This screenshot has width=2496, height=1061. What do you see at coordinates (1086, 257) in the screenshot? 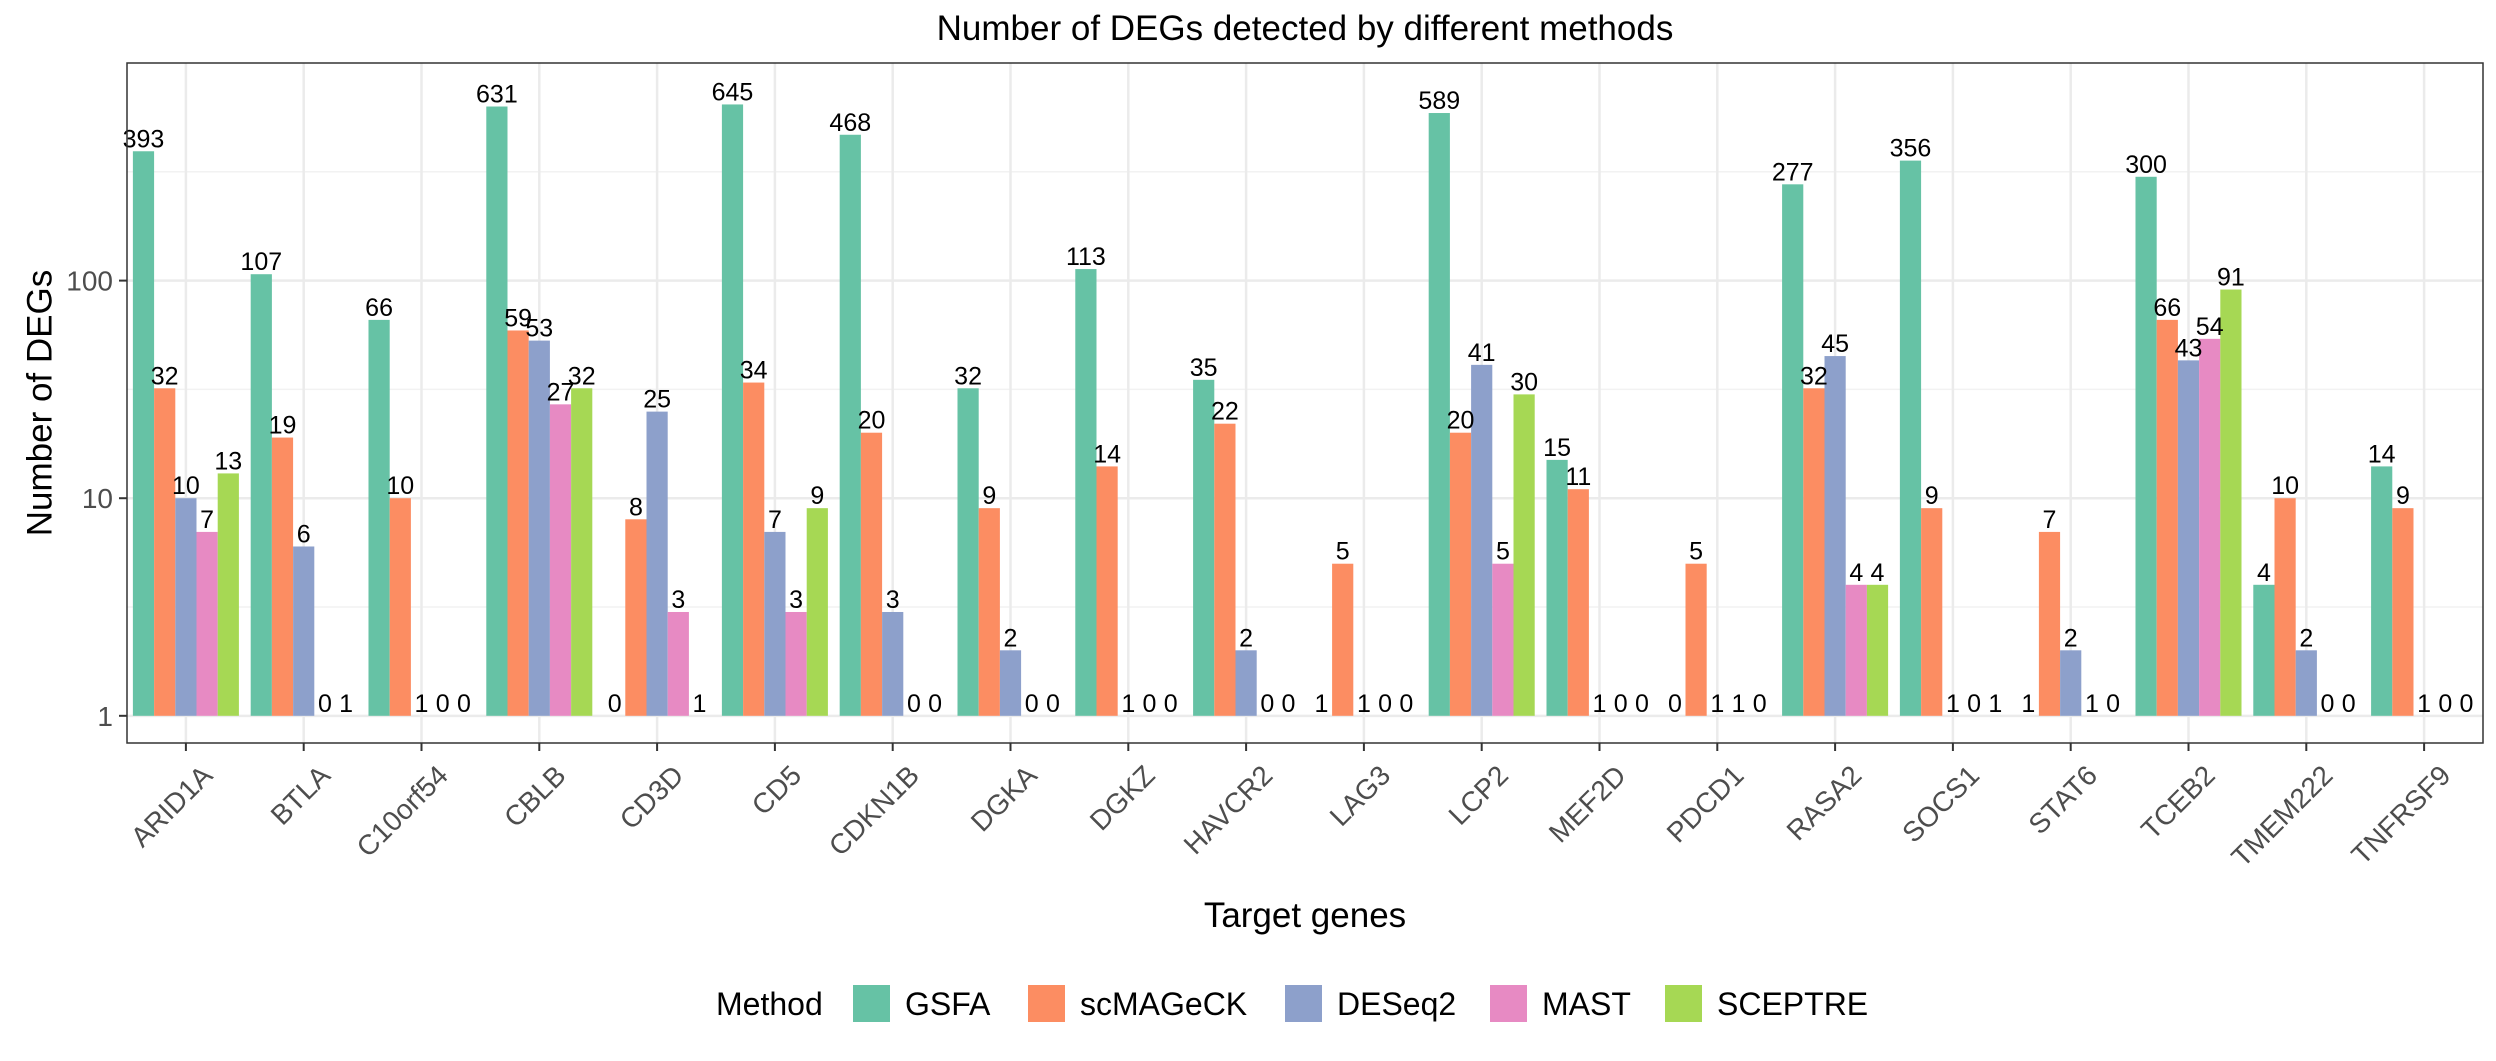
I see `data-label: 113` at bounding box center [1086, 257].